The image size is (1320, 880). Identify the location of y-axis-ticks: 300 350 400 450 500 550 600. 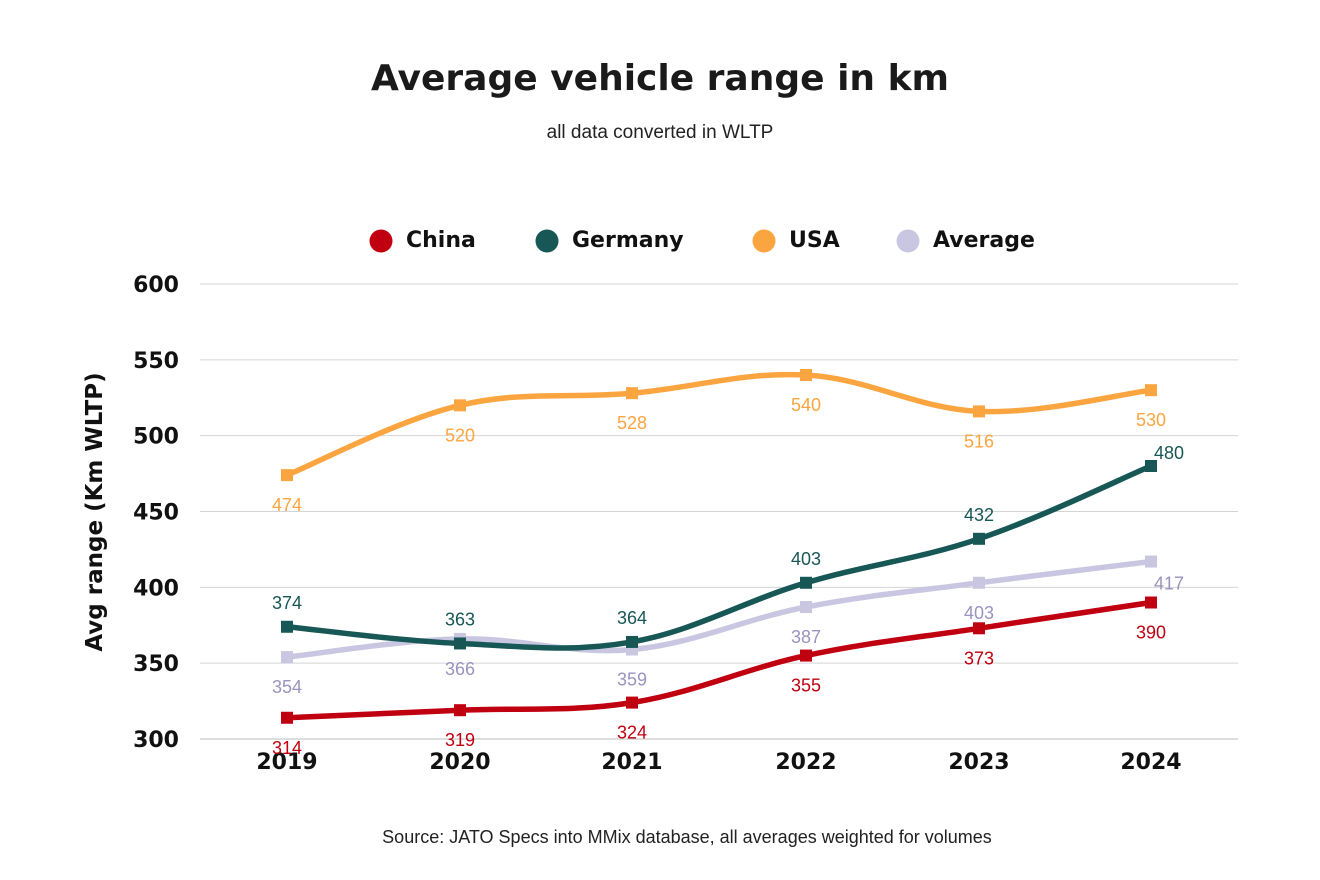
(156, 513).